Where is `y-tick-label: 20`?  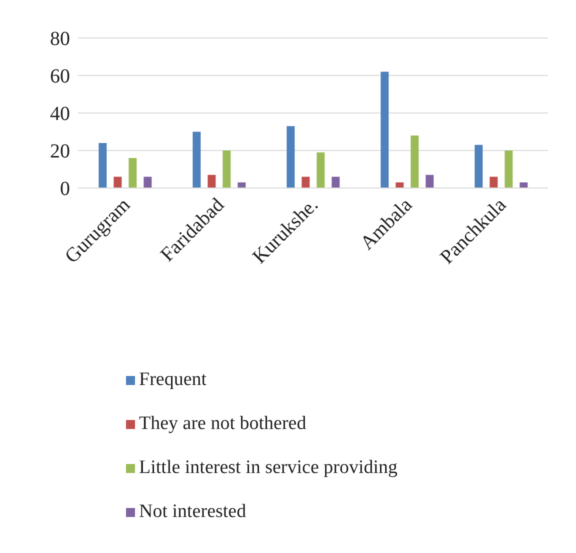
y-tick-label: 20 is located at coordinates (60, 151).